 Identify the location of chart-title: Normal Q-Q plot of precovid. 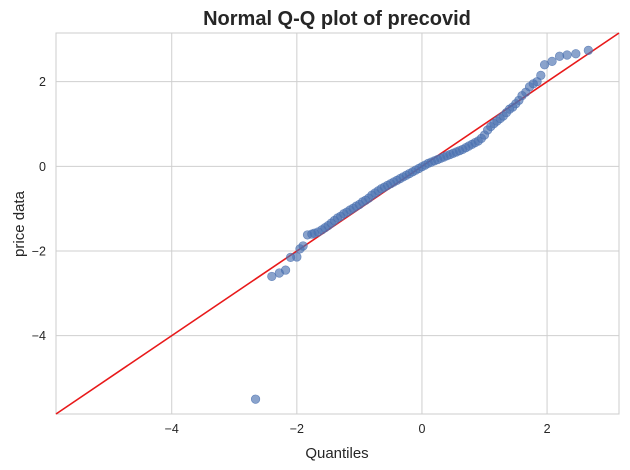
(337, 19).